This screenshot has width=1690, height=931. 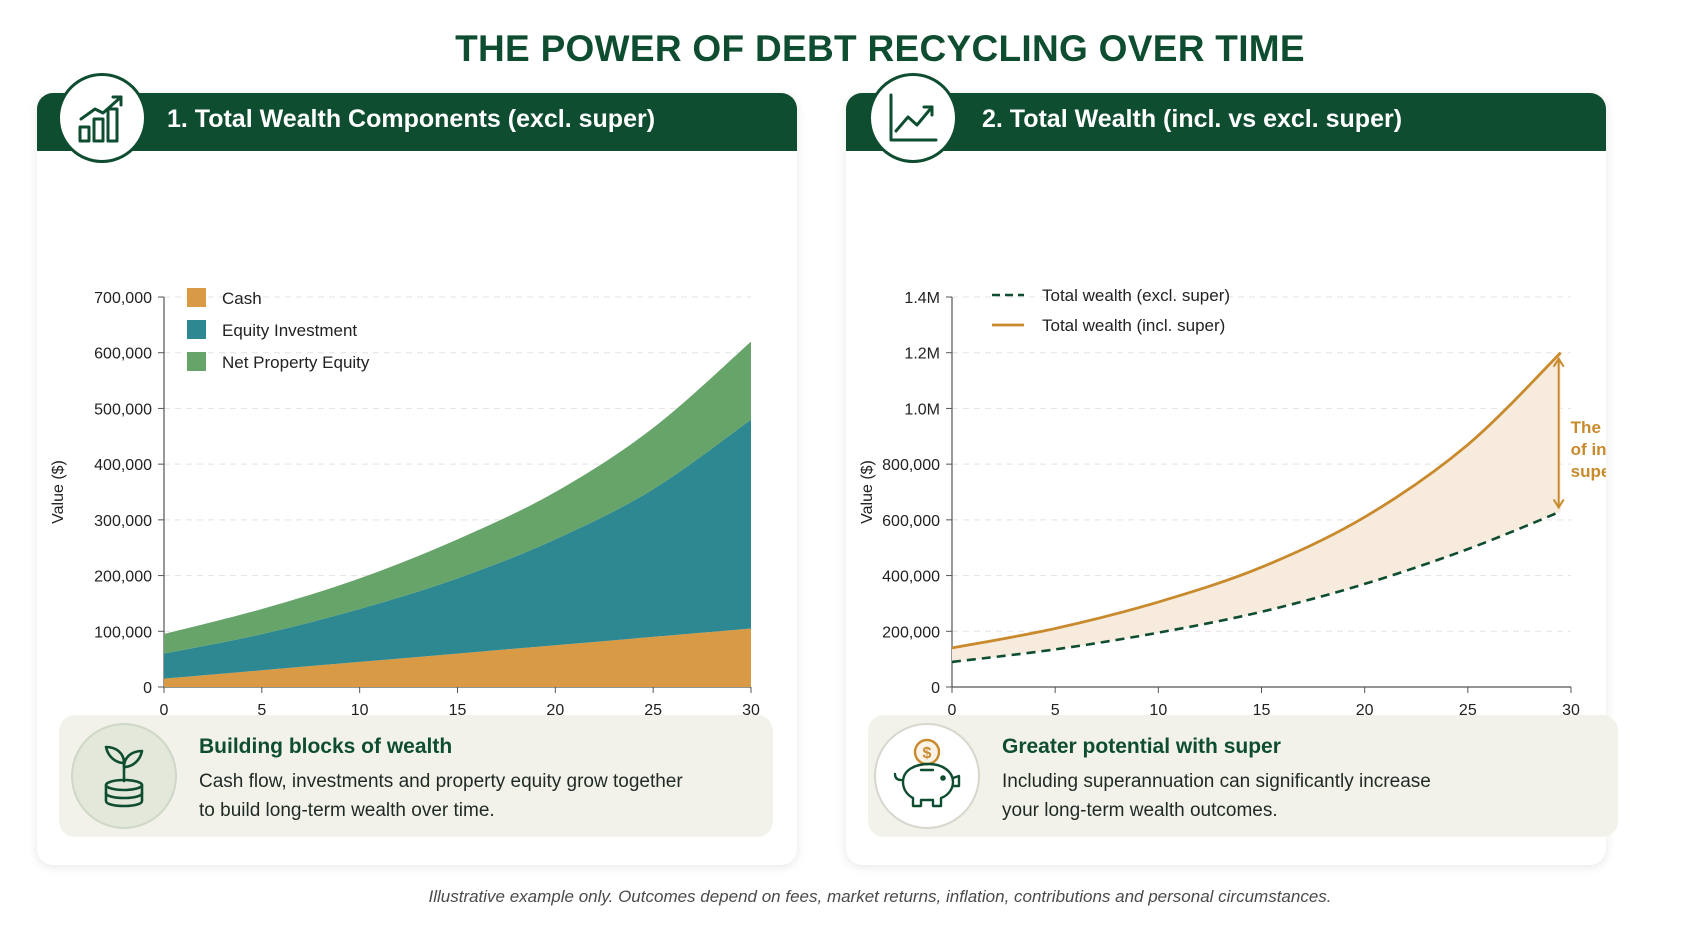 What do you see at coordinates (1588, 449) in the screenshot?
I see `annotation-text: of including` at bounding box center [1588, 449].